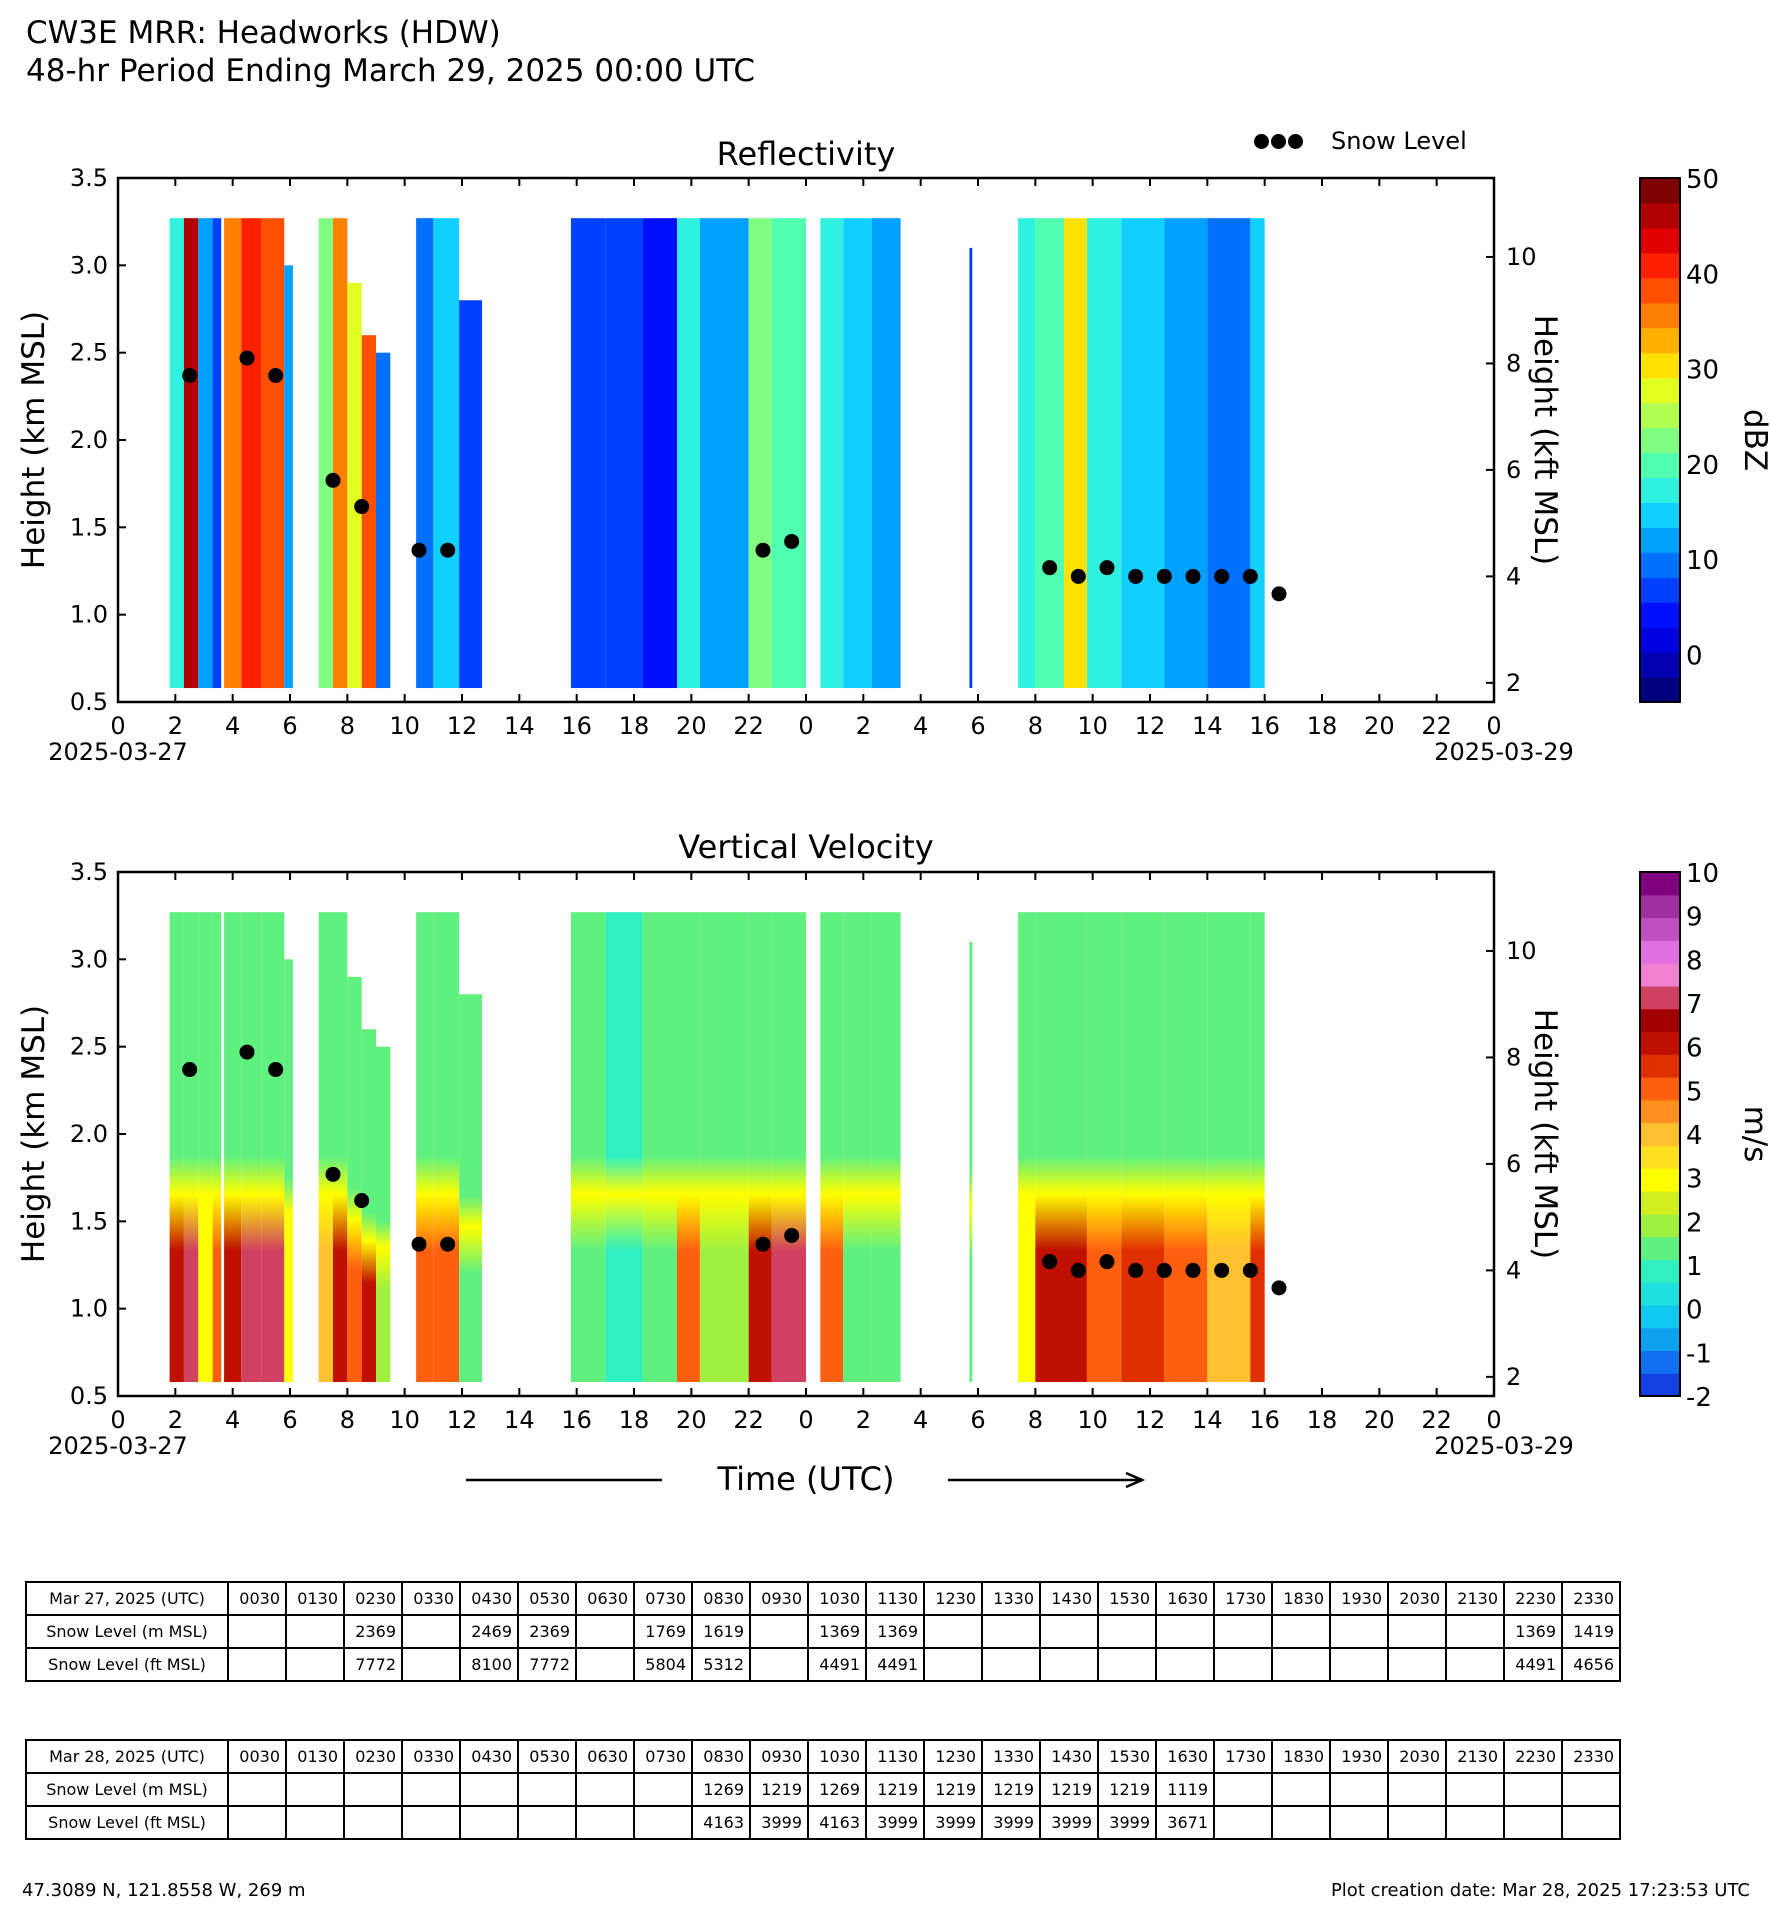  I want to click on table-time-cell: 1730, so click(1243, 1598).